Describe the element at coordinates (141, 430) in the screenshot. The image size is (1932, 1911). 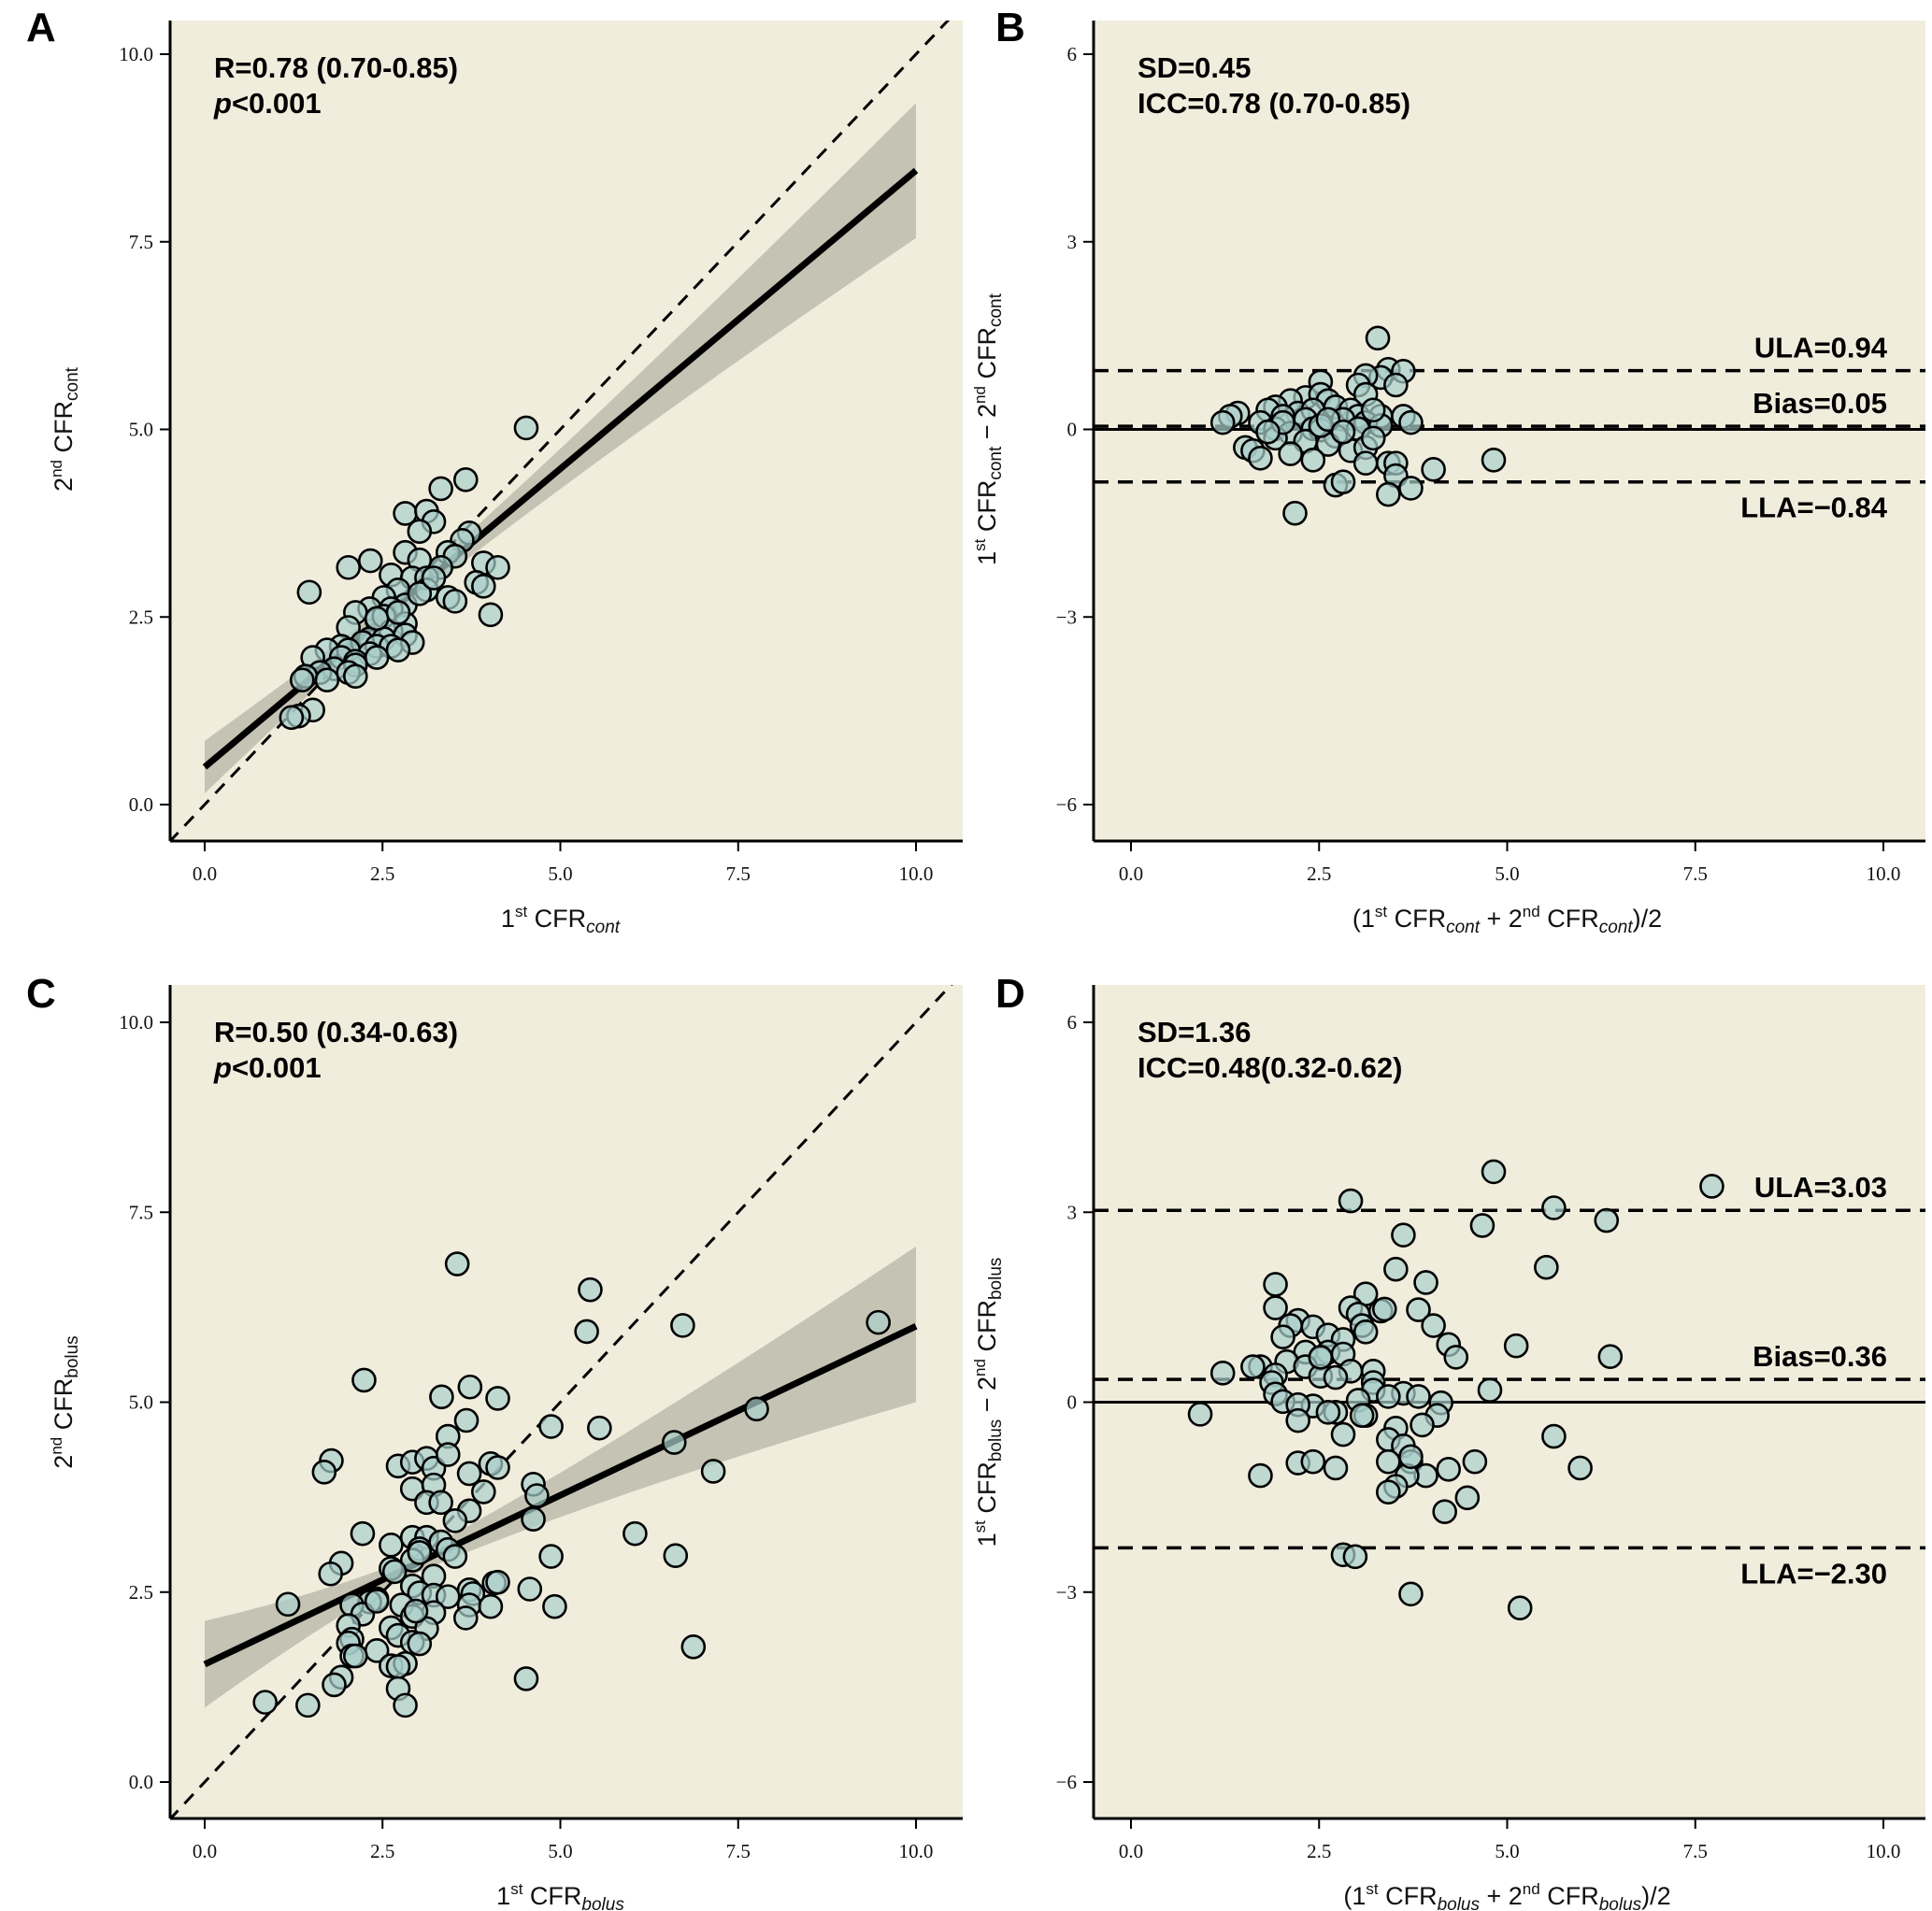
I see `y-tick-label: 5.0` at that location.